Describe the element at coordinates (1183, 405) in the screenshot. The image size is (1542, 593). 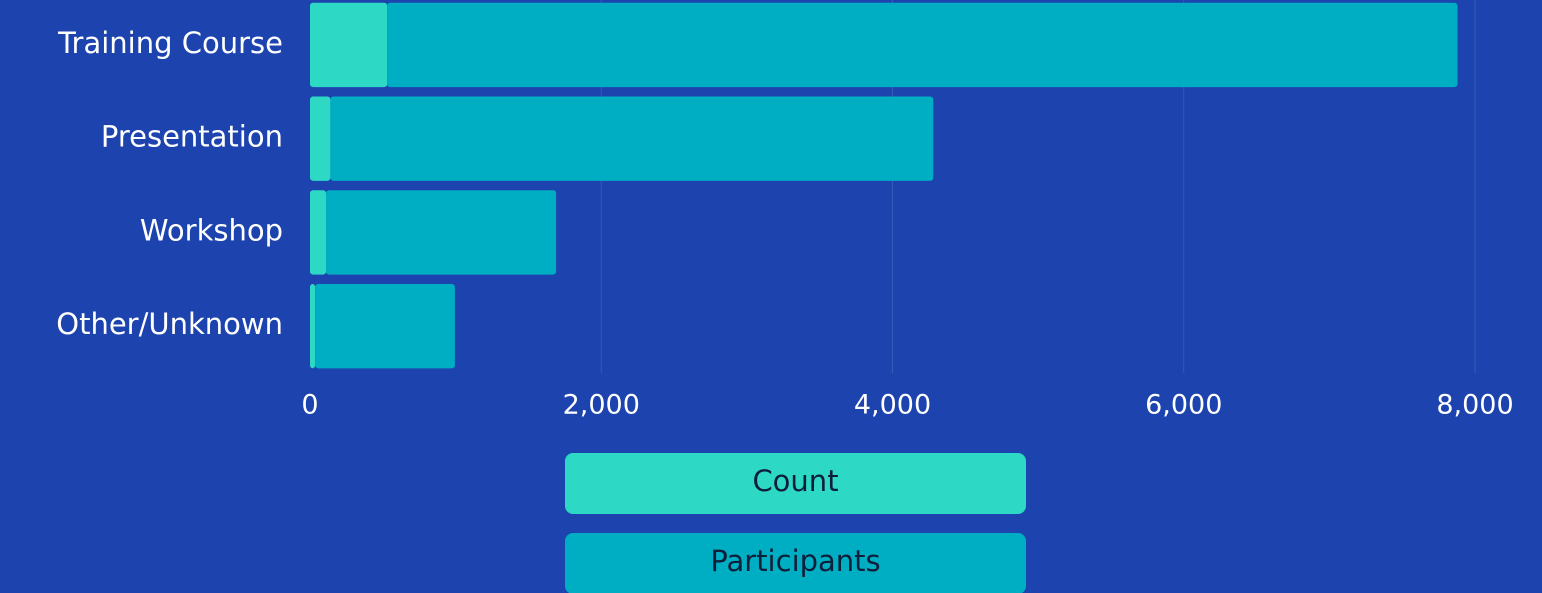
I see `x-tick-label: 6,000` at that location.